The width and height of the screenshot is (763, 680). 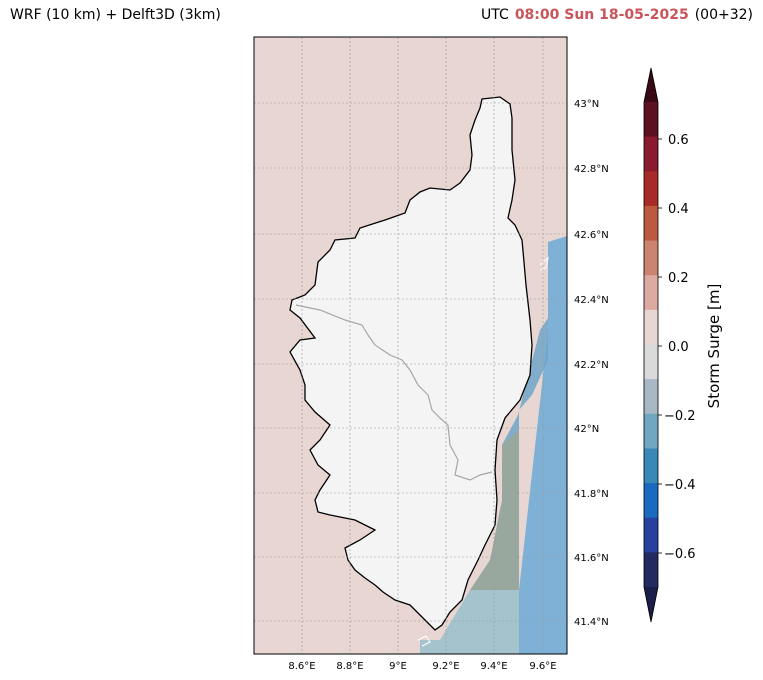 I want to click on lat-tick: 42.4°N, so click(x=591, y=300).